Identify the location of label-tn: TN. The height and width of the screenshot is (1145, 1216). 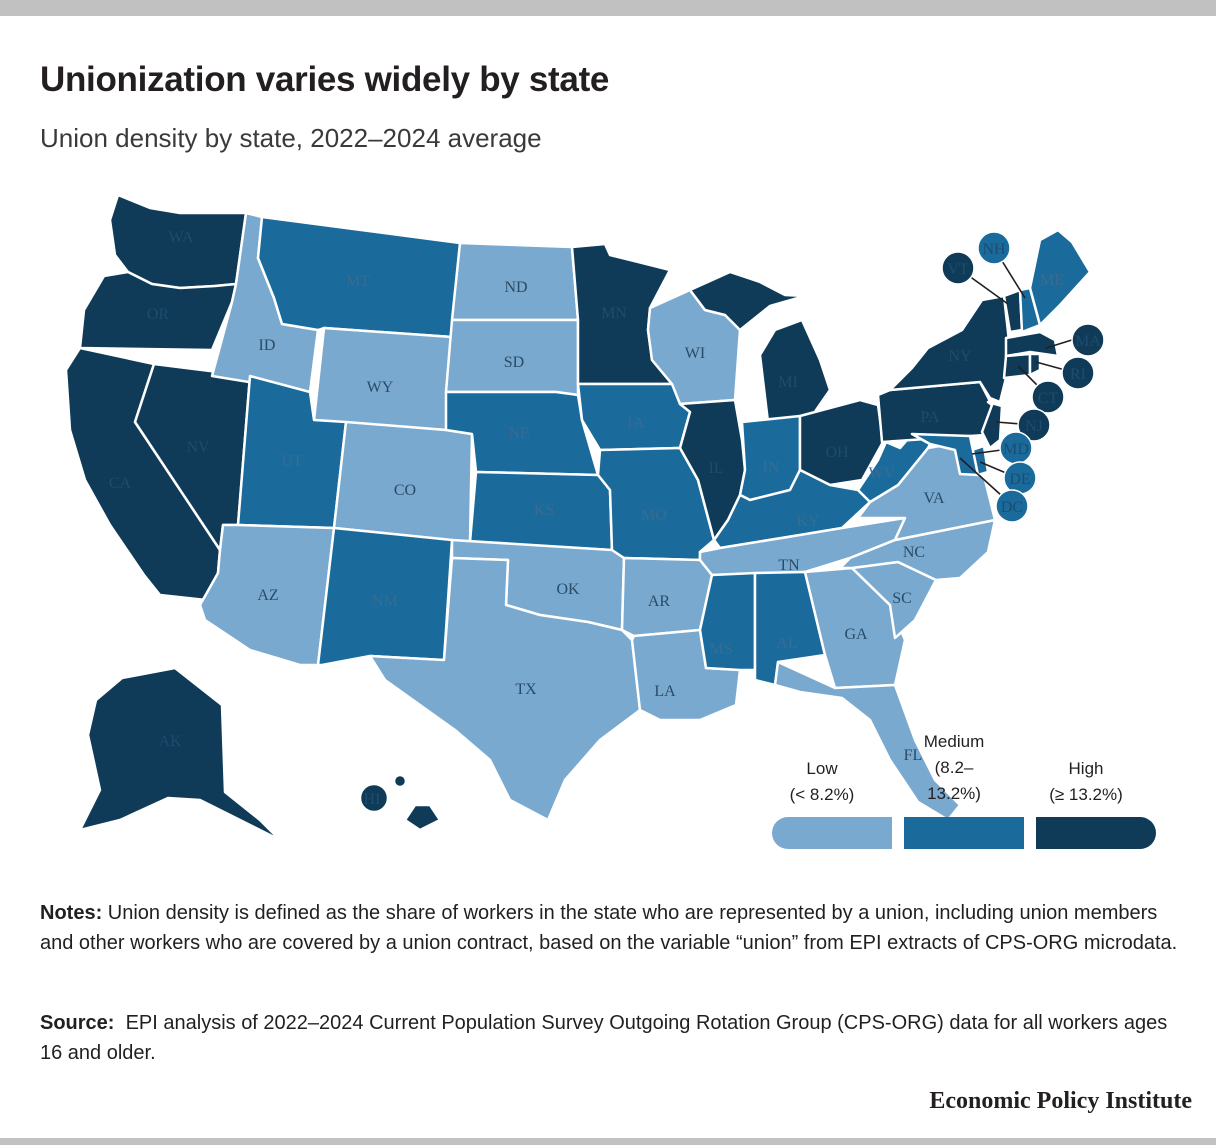
(789, 565).